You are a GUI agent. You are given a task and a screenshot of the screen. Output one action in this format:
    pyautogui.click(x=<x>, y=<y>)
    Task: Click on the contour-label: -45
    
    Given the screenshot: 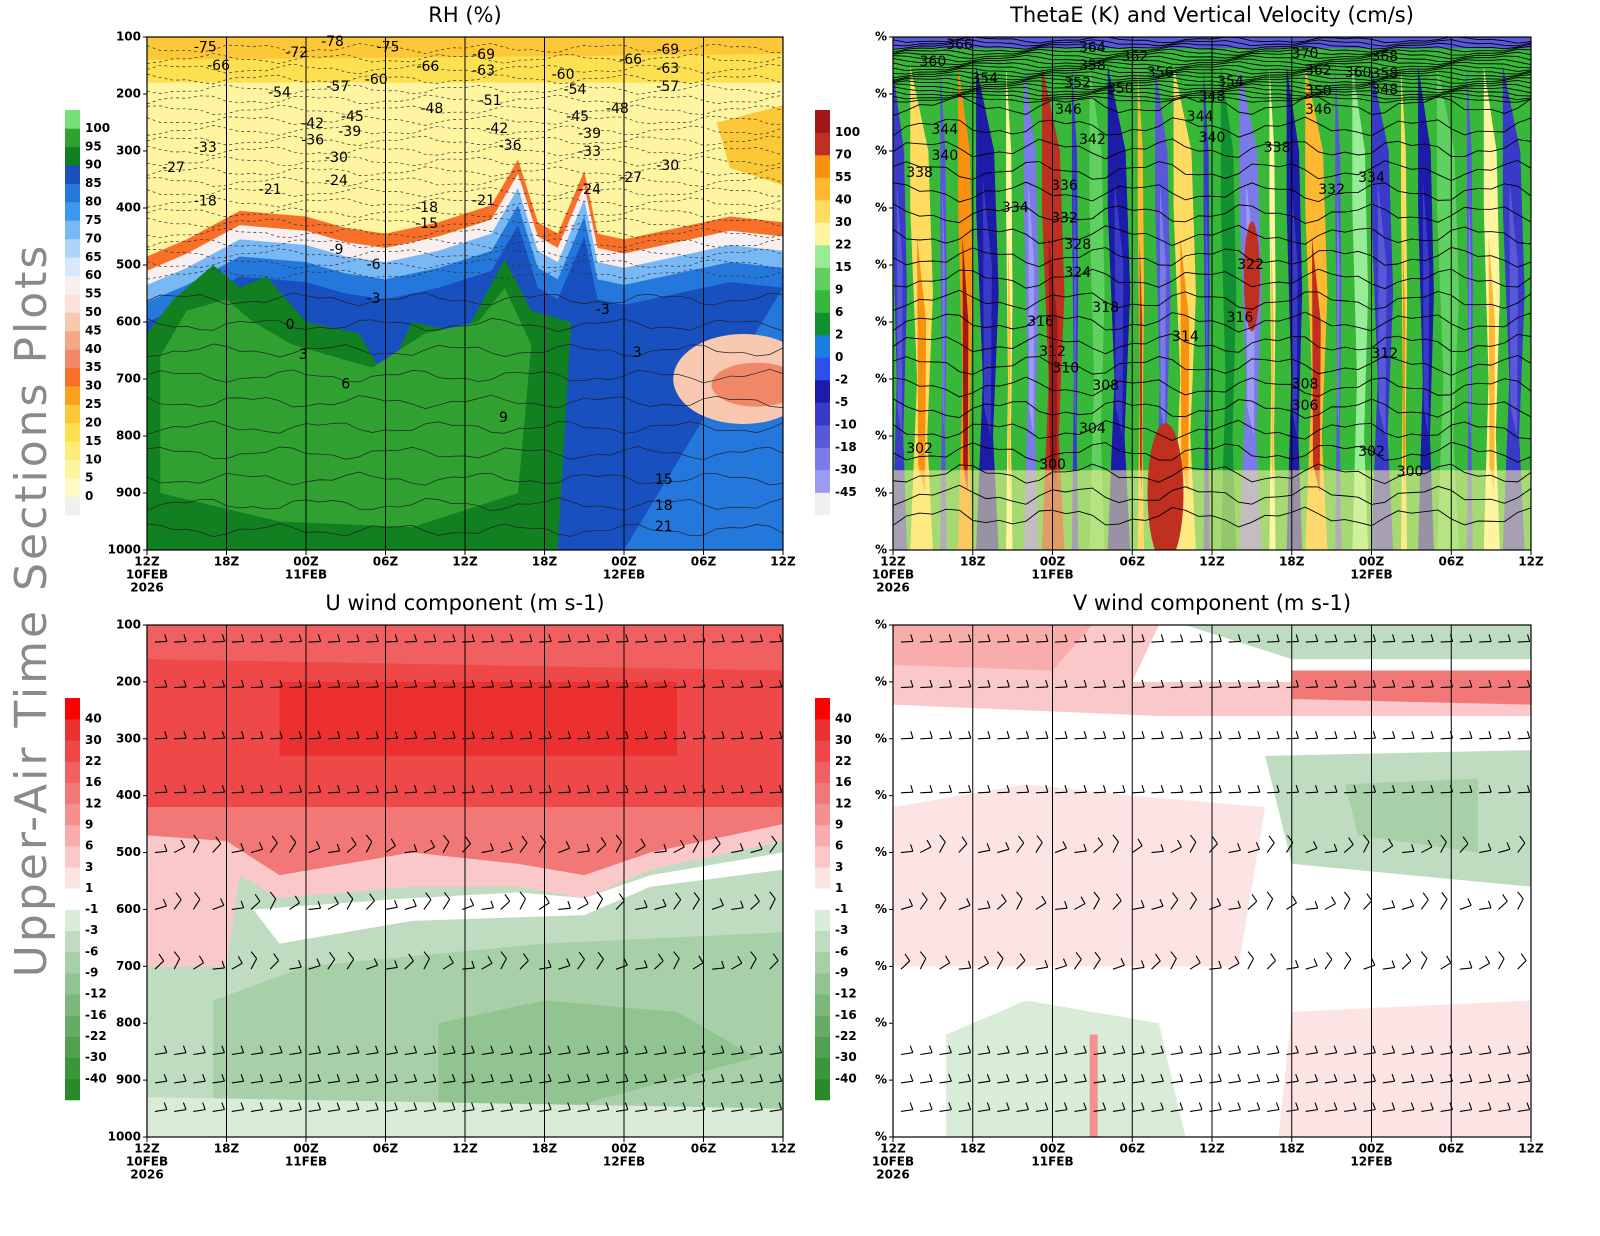 What is the action you would take?
    pyautogui.click(x=577, y=117)
    